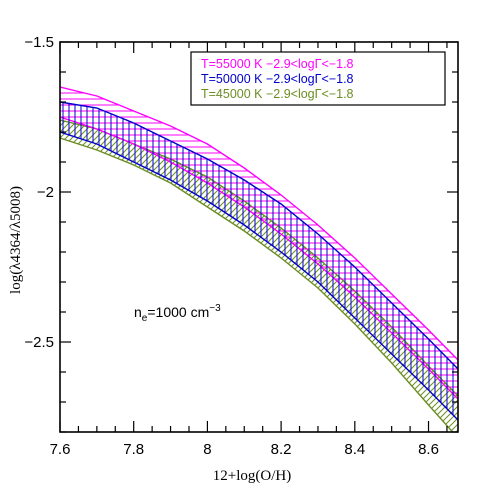 The width and height of the screenshot is (491, 491). What do you see at coordinates (281, 449) in the screenshot?
I see `x-tick-label: 8.2` at bounding box center [281, 449].